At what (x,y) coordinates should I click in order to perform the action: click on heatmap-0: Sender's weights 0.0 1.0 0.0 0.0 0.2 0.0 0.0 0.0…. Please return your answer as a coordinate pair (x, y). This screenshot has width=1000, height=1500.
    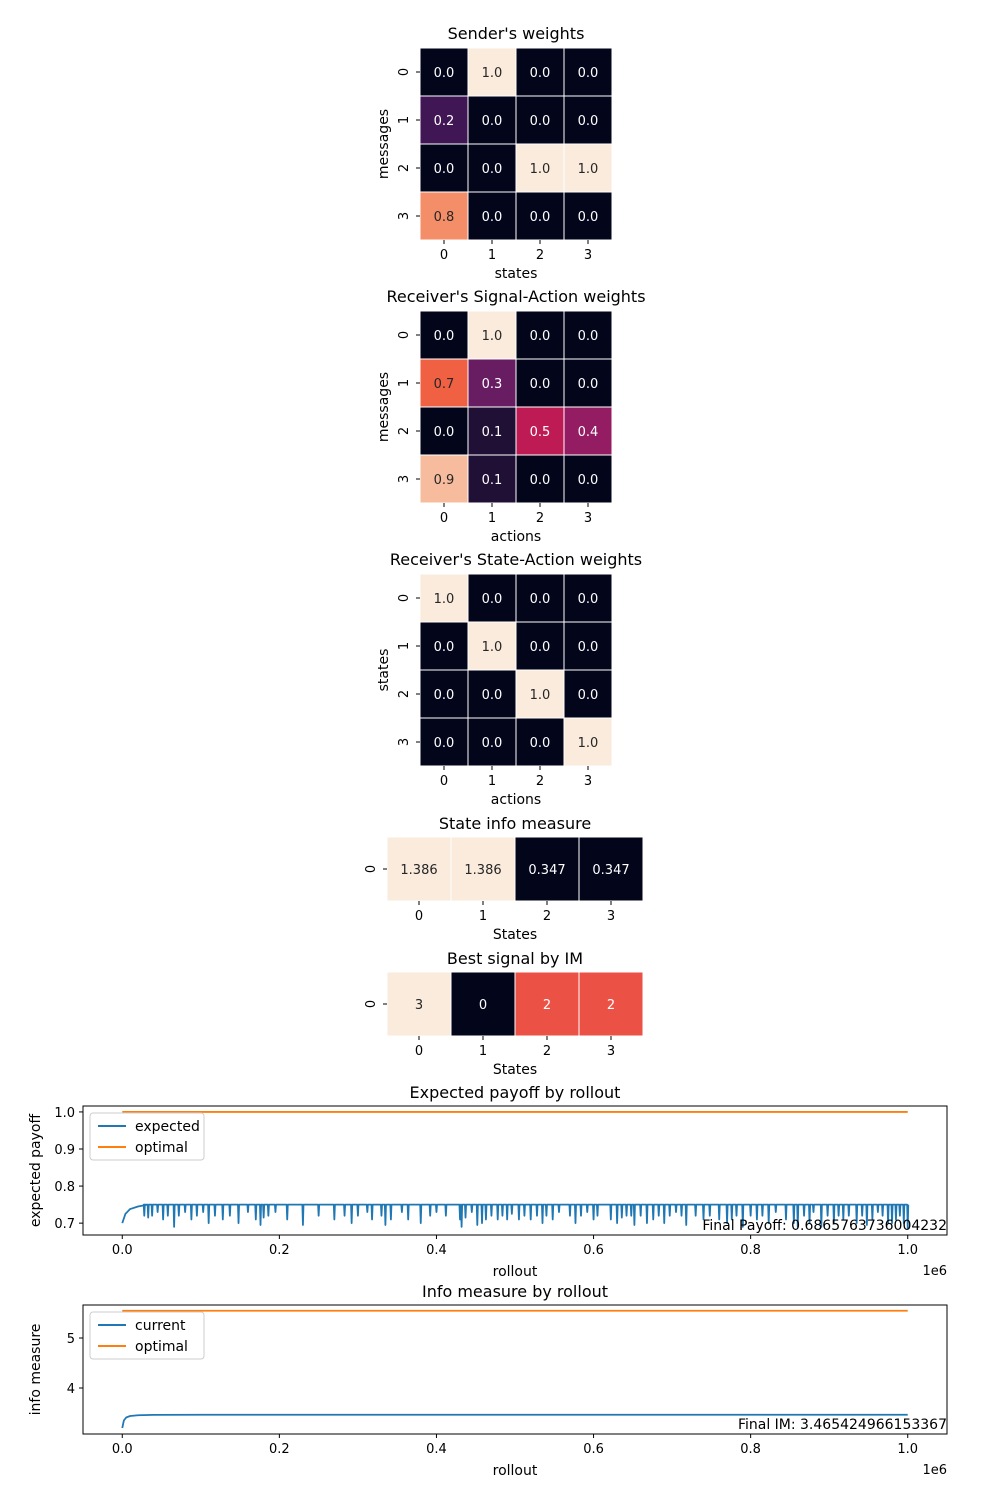
    Looking at the image, I should click on (494, 153).